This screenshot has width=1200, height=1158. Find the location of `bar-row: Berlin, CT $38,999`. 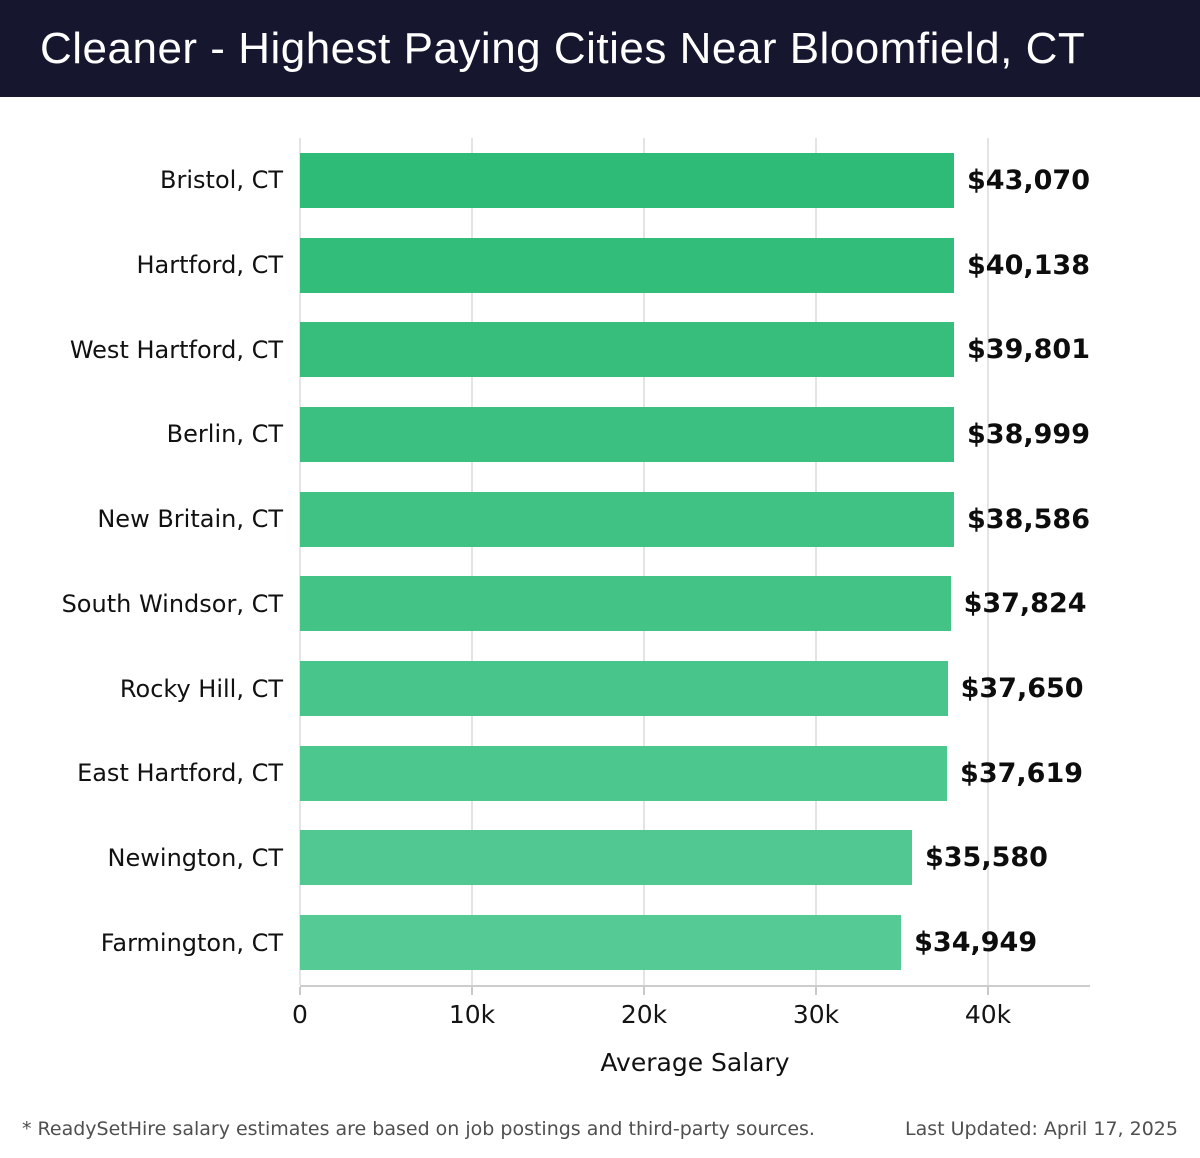

bar-row: Berlin, CT $38,999 is located at coordinates (628, 434).